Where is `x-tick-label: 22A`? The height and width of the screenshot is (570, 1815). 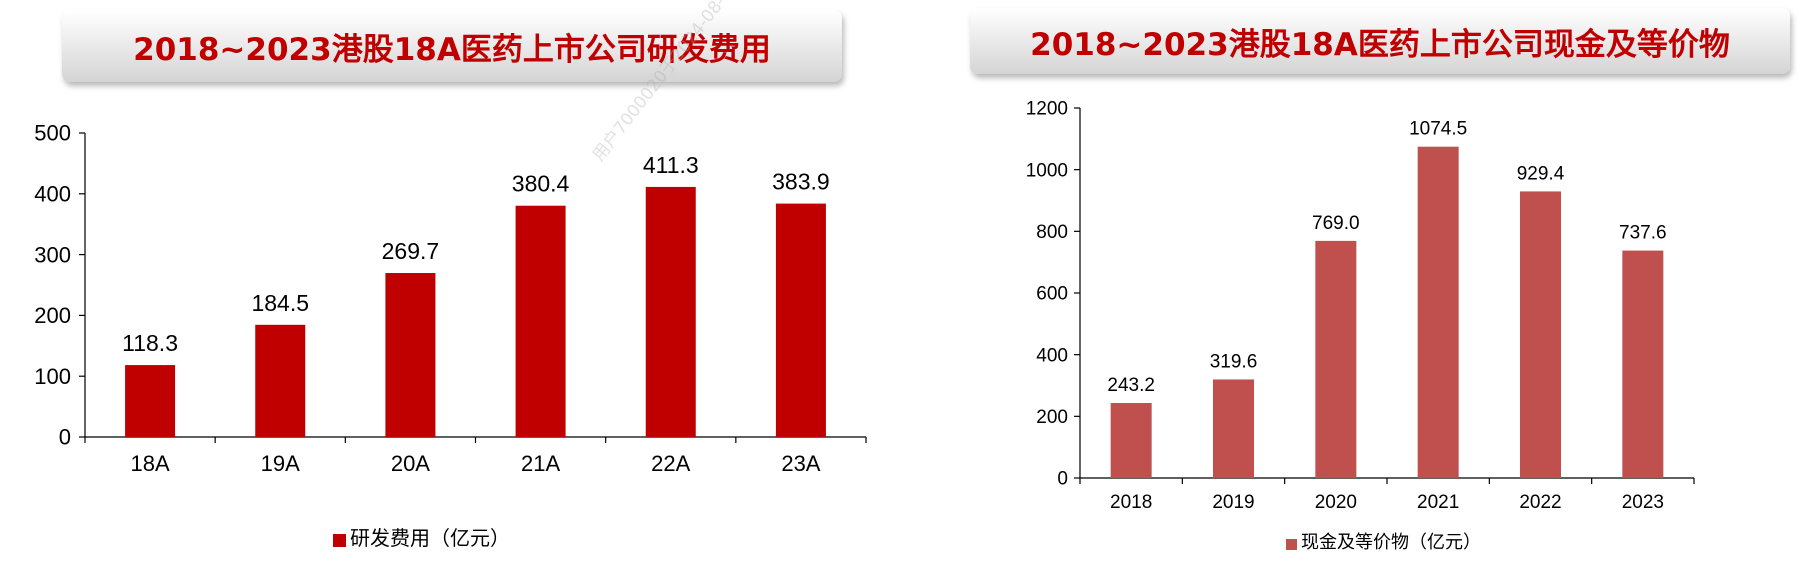
x-tick-label: 22A is located at coordinates (670, 463).